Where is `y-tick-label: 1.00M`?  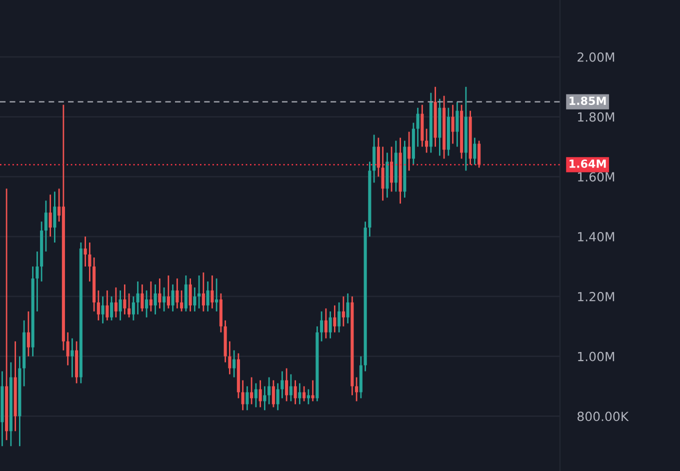 y-tick-label: 1.00M is located at coordinates (596, 357).